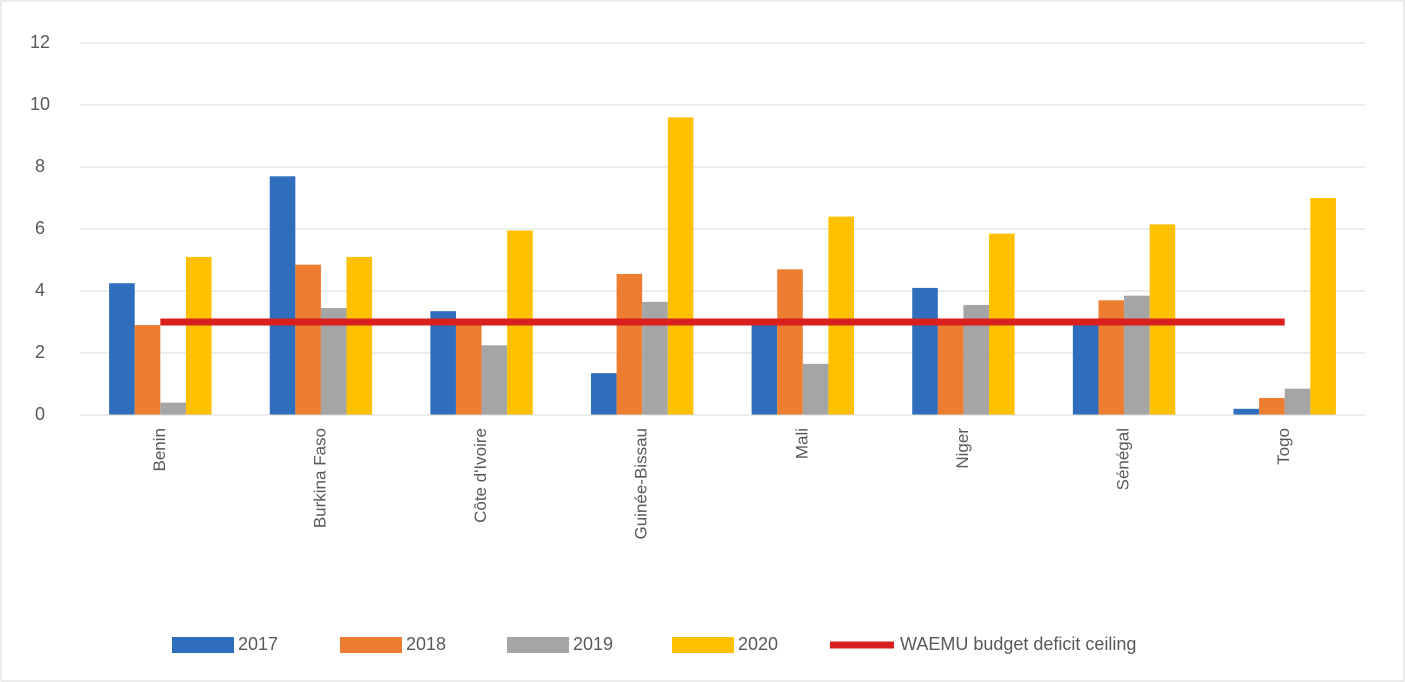 This screenshot has width=1405, height=682. Describe the element at coordinates (40, 352) in the screenshot. I see `y-tick-label: 2` at that location.